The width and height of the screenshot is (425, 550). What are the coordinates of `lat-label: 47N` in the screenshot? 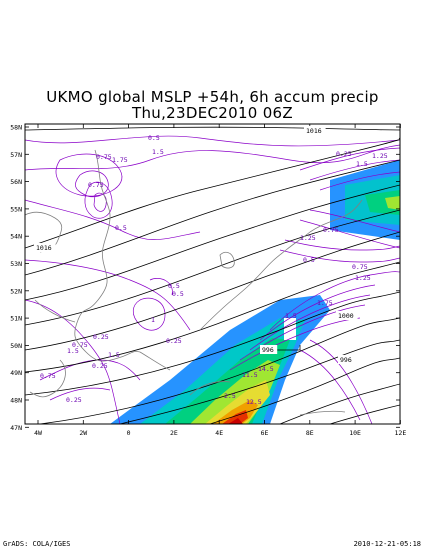 It's located at (16, 428).